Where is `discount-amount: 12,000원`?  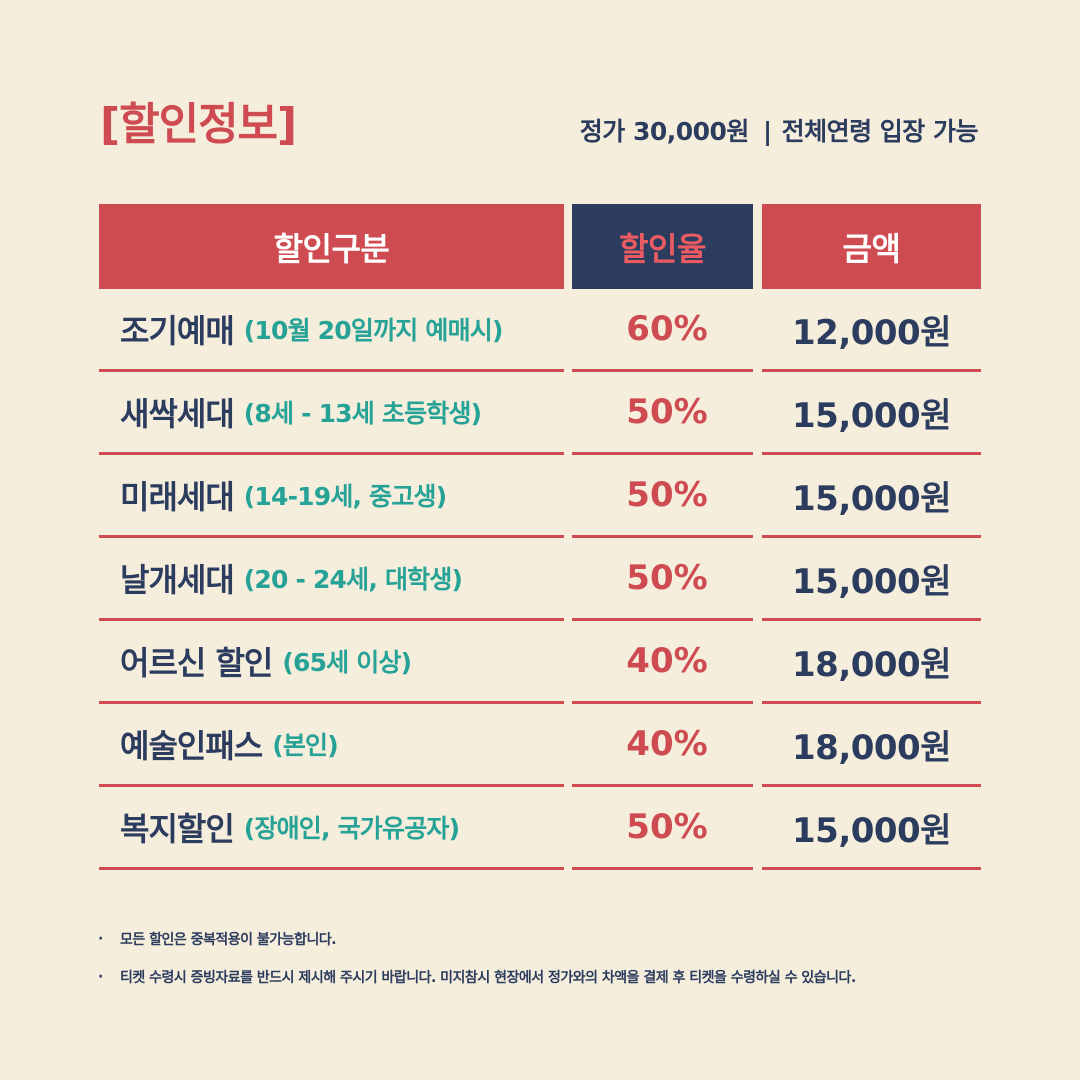 discount-amount: 12,000원 is located at coordinates (871, 332).